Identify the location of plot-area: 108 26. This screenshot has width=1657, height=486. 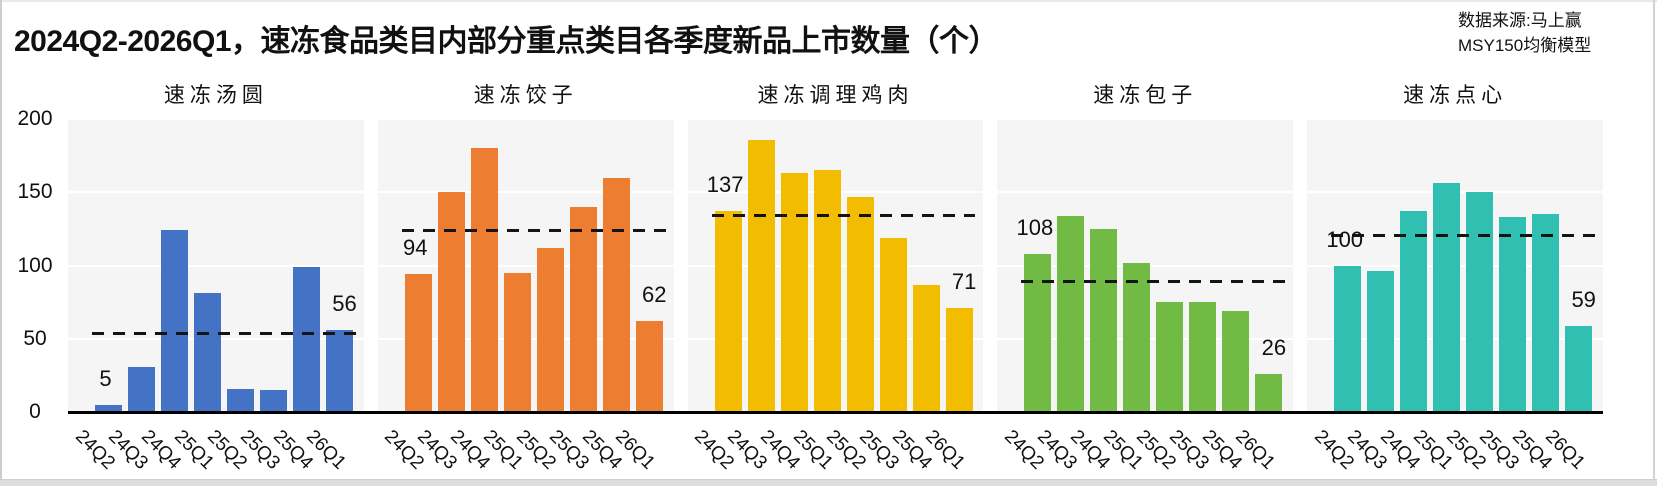
(1145, 265).